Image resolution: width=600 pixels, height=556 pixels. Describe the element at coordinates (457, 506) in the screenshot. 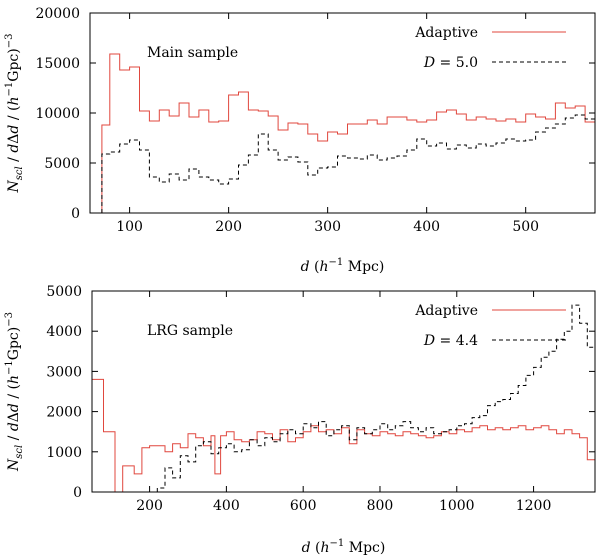

I see `x-tick-label: 1000` at that location.